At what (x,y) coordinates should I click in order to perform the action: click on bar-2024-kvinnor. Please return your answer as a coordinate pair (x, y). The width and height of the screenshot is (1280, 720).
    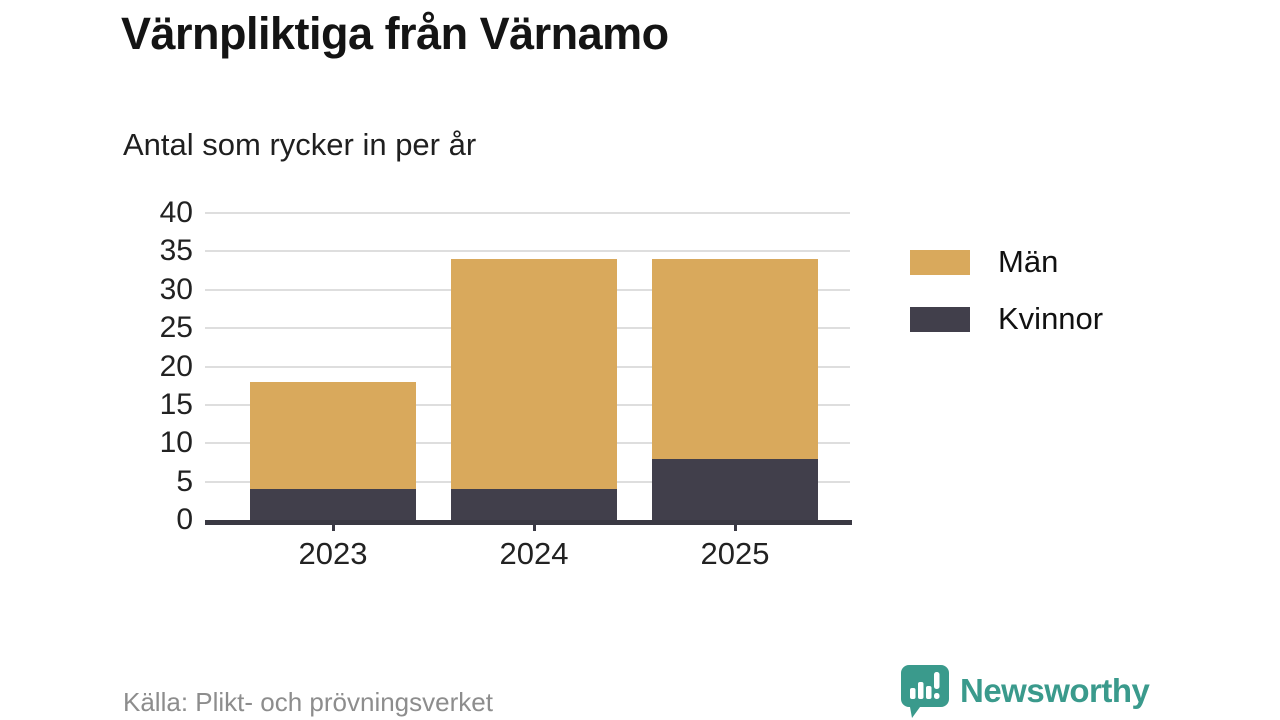
    Looking at the image, I should click on (534, 504).